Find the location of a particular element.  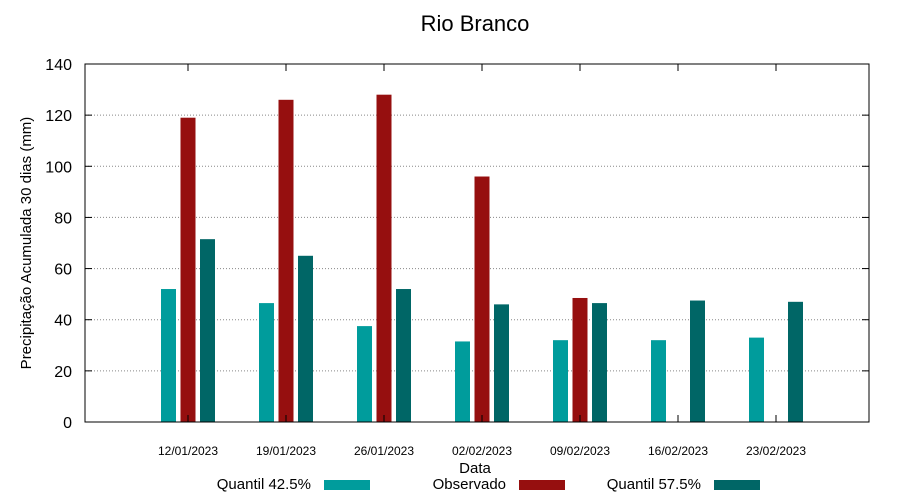

y-axis-label: Precipitação Acumulada 30 dias (mm) is located at coordinates (26, 243).